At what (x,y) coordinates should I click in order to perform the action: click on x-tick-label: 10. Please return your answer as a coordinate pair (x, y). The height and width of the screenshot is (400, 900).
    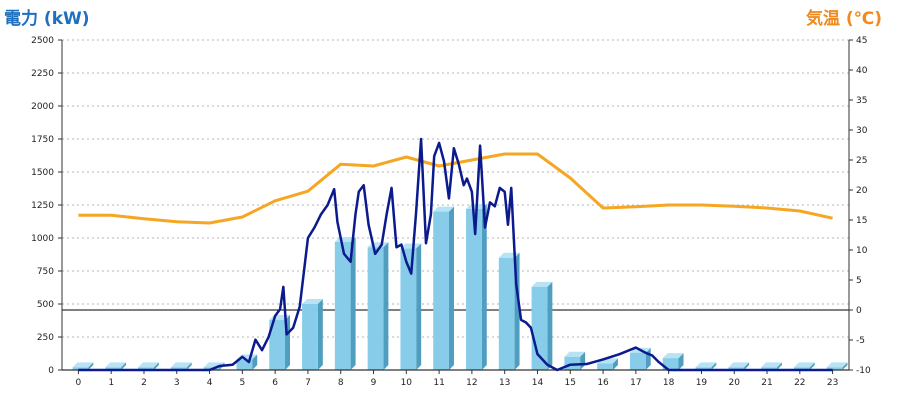
    Looking at the image, I should click on (407, 383).